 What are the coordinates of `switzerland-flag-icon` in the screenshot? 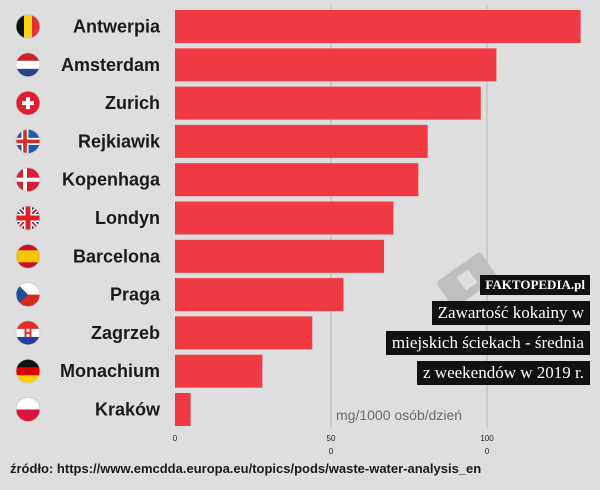 It's located at (28, 103).